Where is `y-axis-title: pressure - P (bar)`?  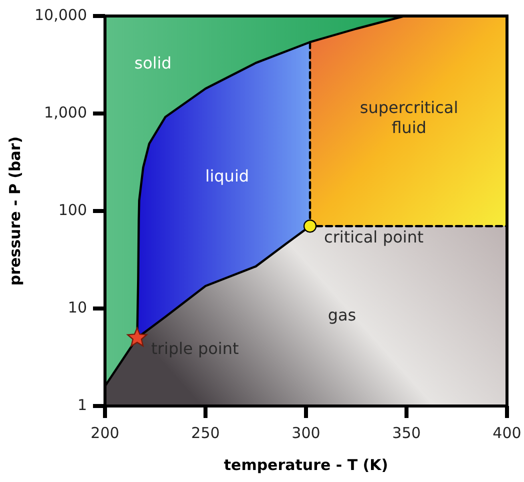 y-axis-title: pressure - P (bar) is located at coordinates (15, 211).